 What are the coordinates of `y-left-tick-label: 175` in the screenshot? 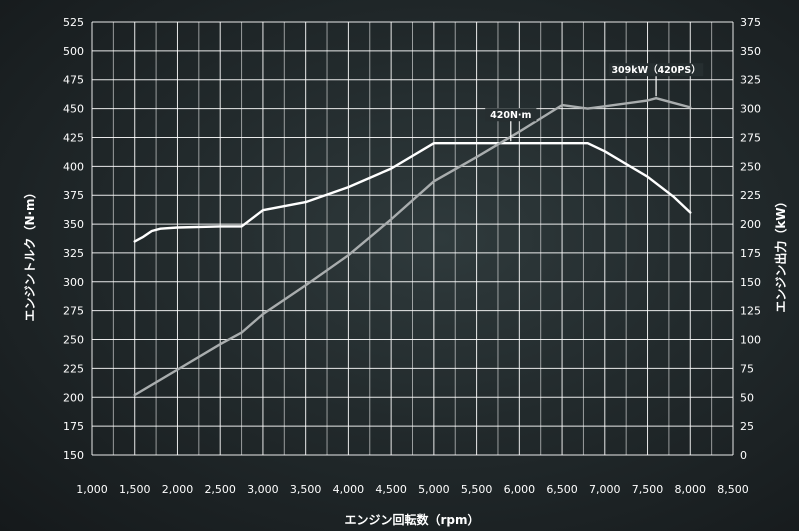 It's located at (73, 426).